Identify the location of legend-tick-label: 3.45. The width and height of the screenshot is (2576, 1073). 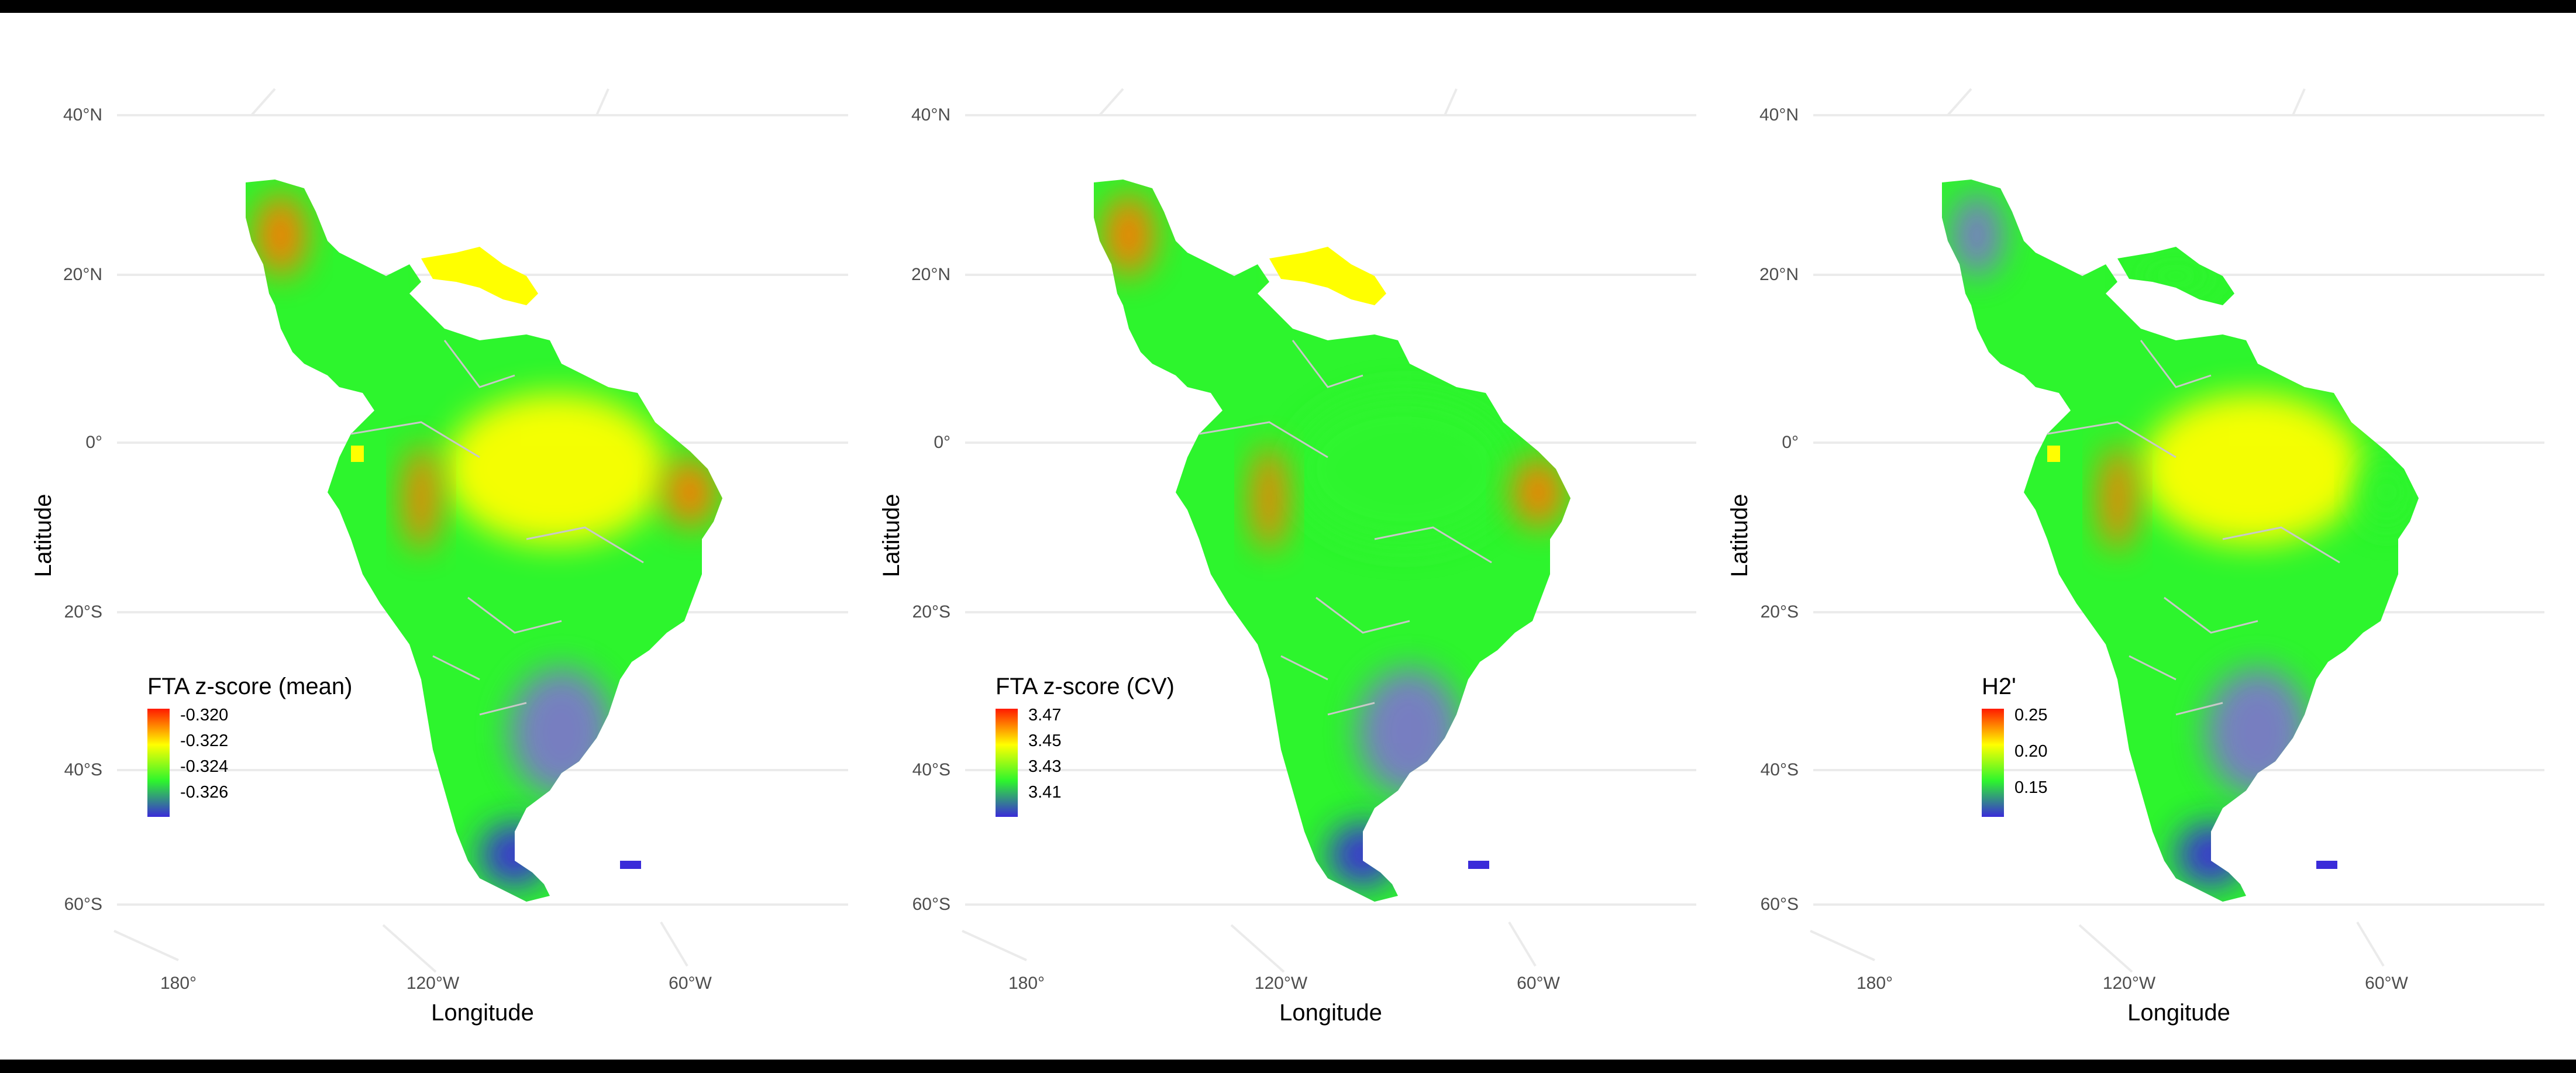
(1045, 741).